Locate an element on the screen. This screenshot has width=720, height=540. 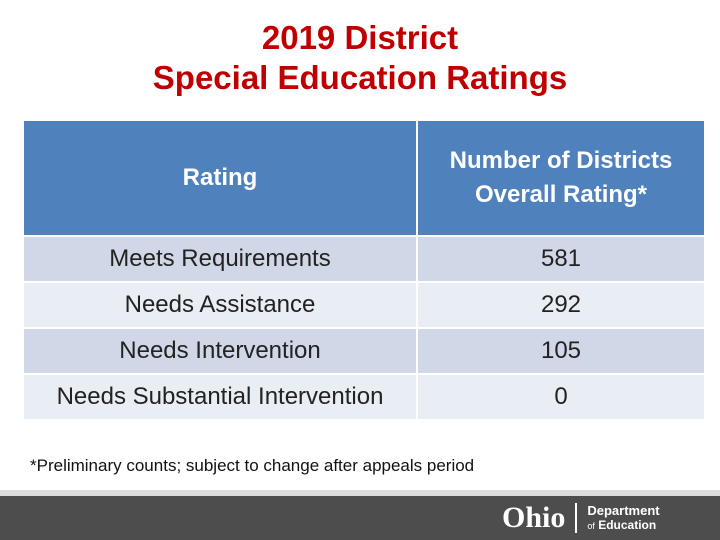
table-row: Needs Substantial Intervention 0 is located at coordinates (364, 397).